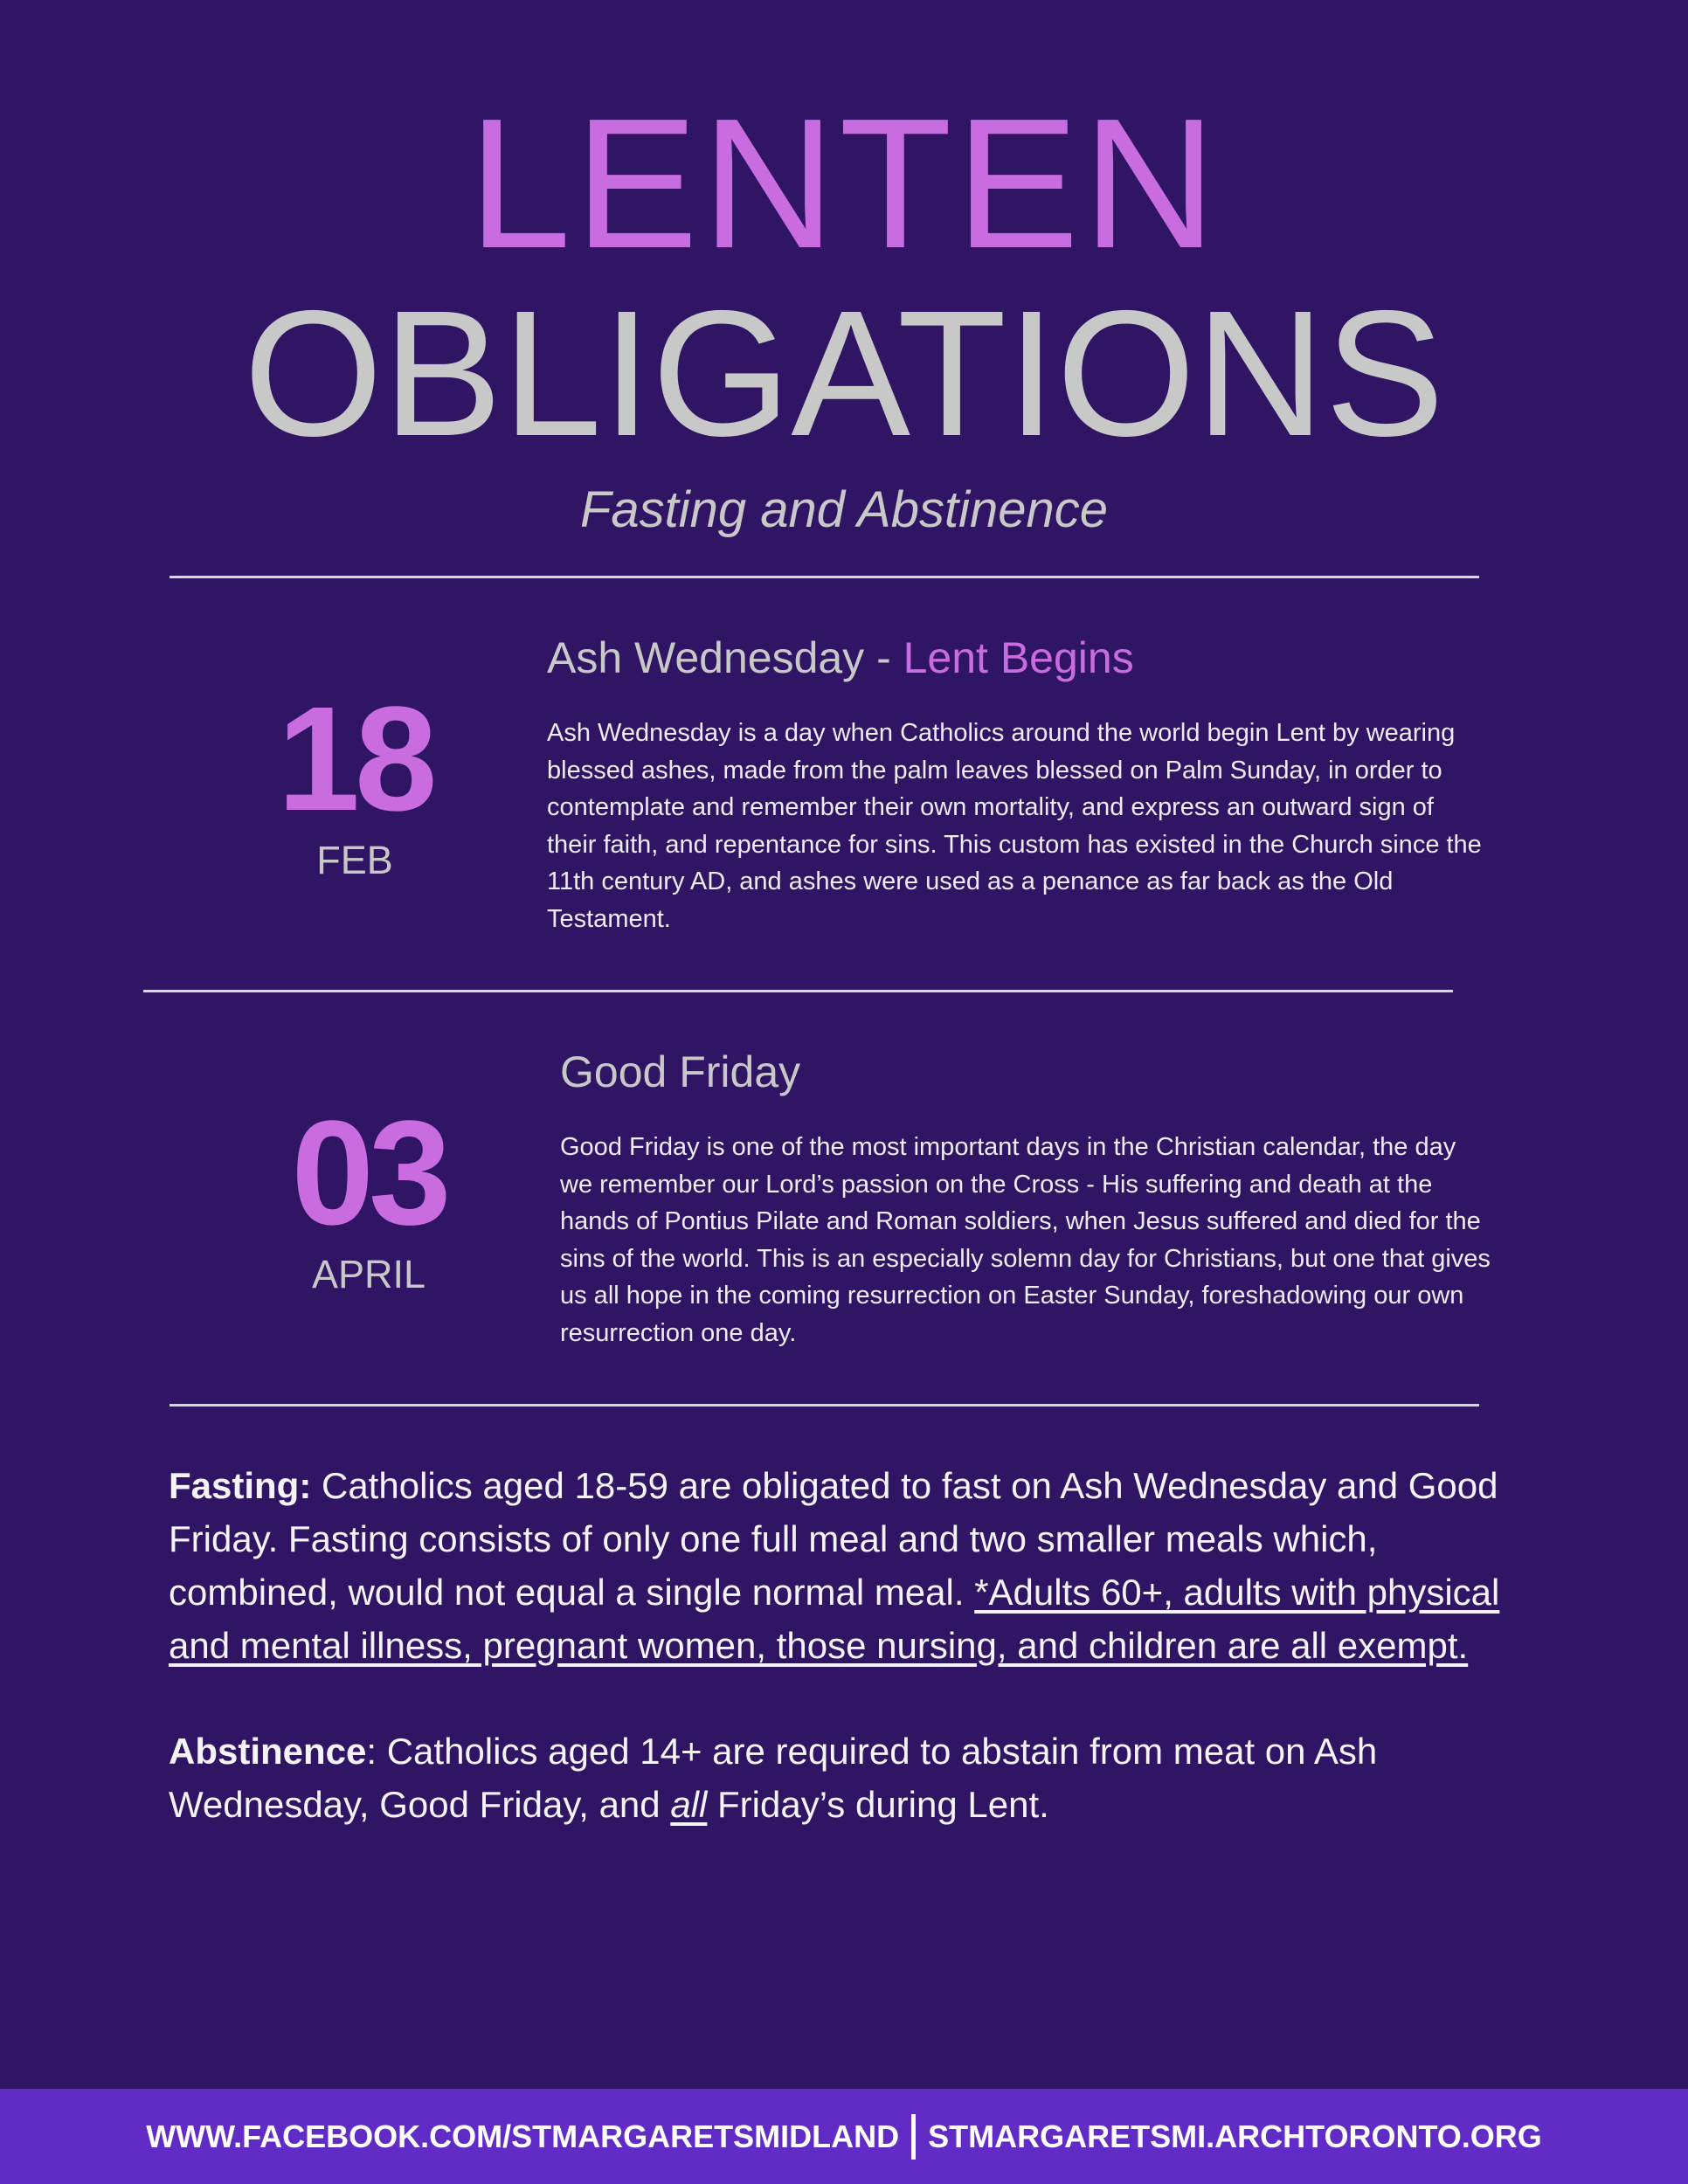  What do you see at coordinates (523, 2136) in the screenshot?
I see `facebook-link: WWW.FACEBOOK.COM/STMARGARETSMIDLAND` at bounding box center [523, 2136].